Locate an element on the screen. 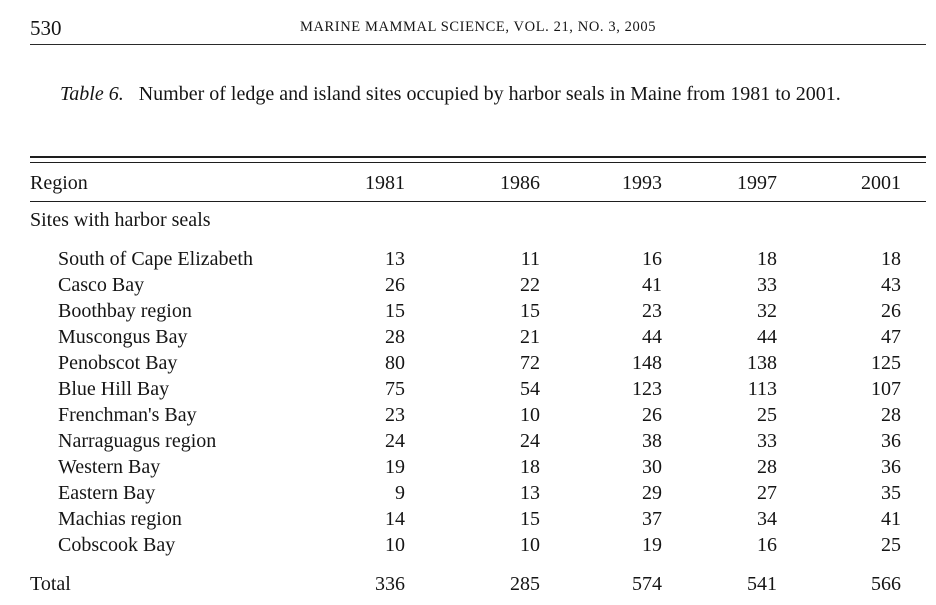 Image resolution: width=936 pixels, height=605 pixels. table-row: Blue Hill Bay 75 54 123 113 107 is located at coordinates (478, 389).